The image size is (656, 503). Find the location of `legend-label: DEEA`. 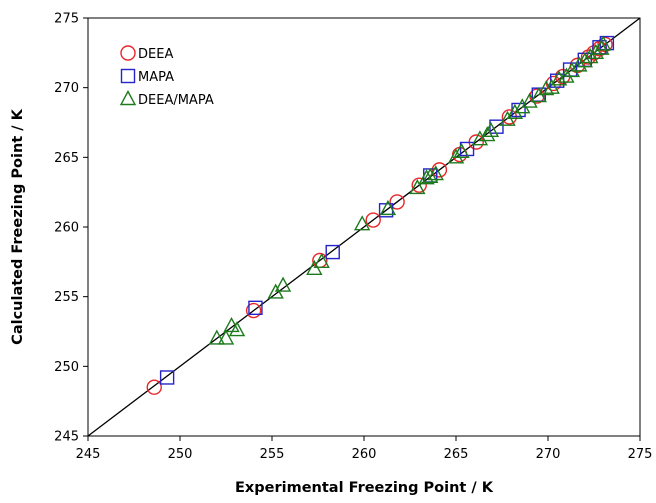

legend-label: DEEA is located at coordinates (155, 54).